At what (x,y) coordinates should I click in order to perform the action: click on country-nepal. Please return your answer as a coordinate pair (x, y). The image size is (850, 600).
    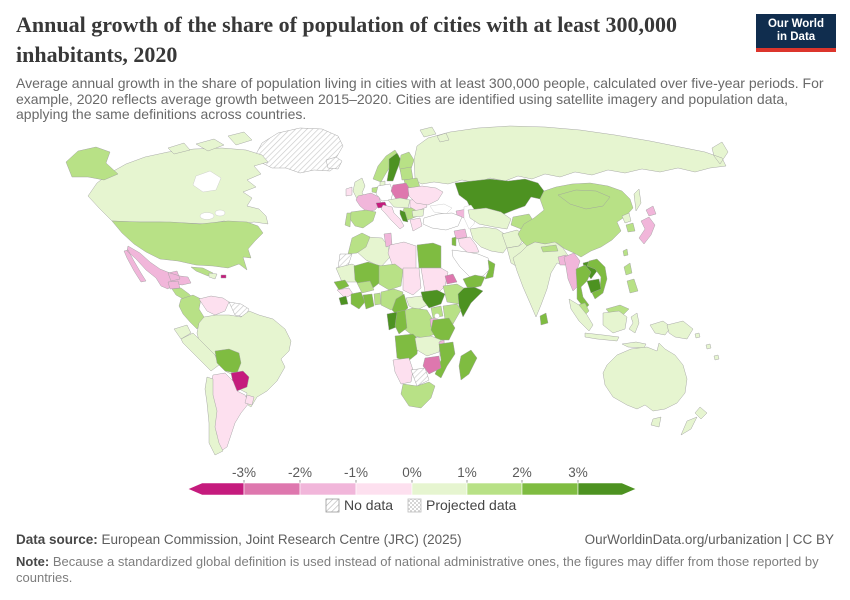
    Looking at the image, I should click on (549, 248).